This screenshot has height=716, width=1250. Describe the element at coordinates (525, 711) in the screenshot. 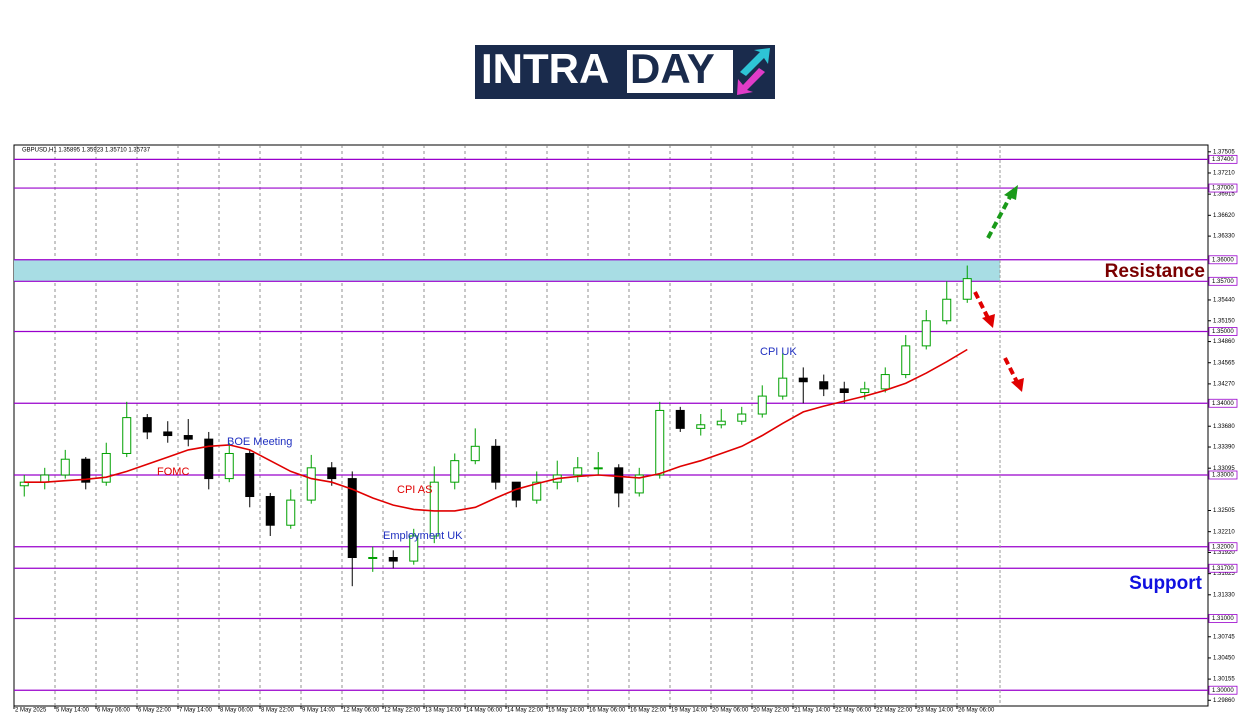

I see `x-tick-label: 14 May 22:00` at that location.